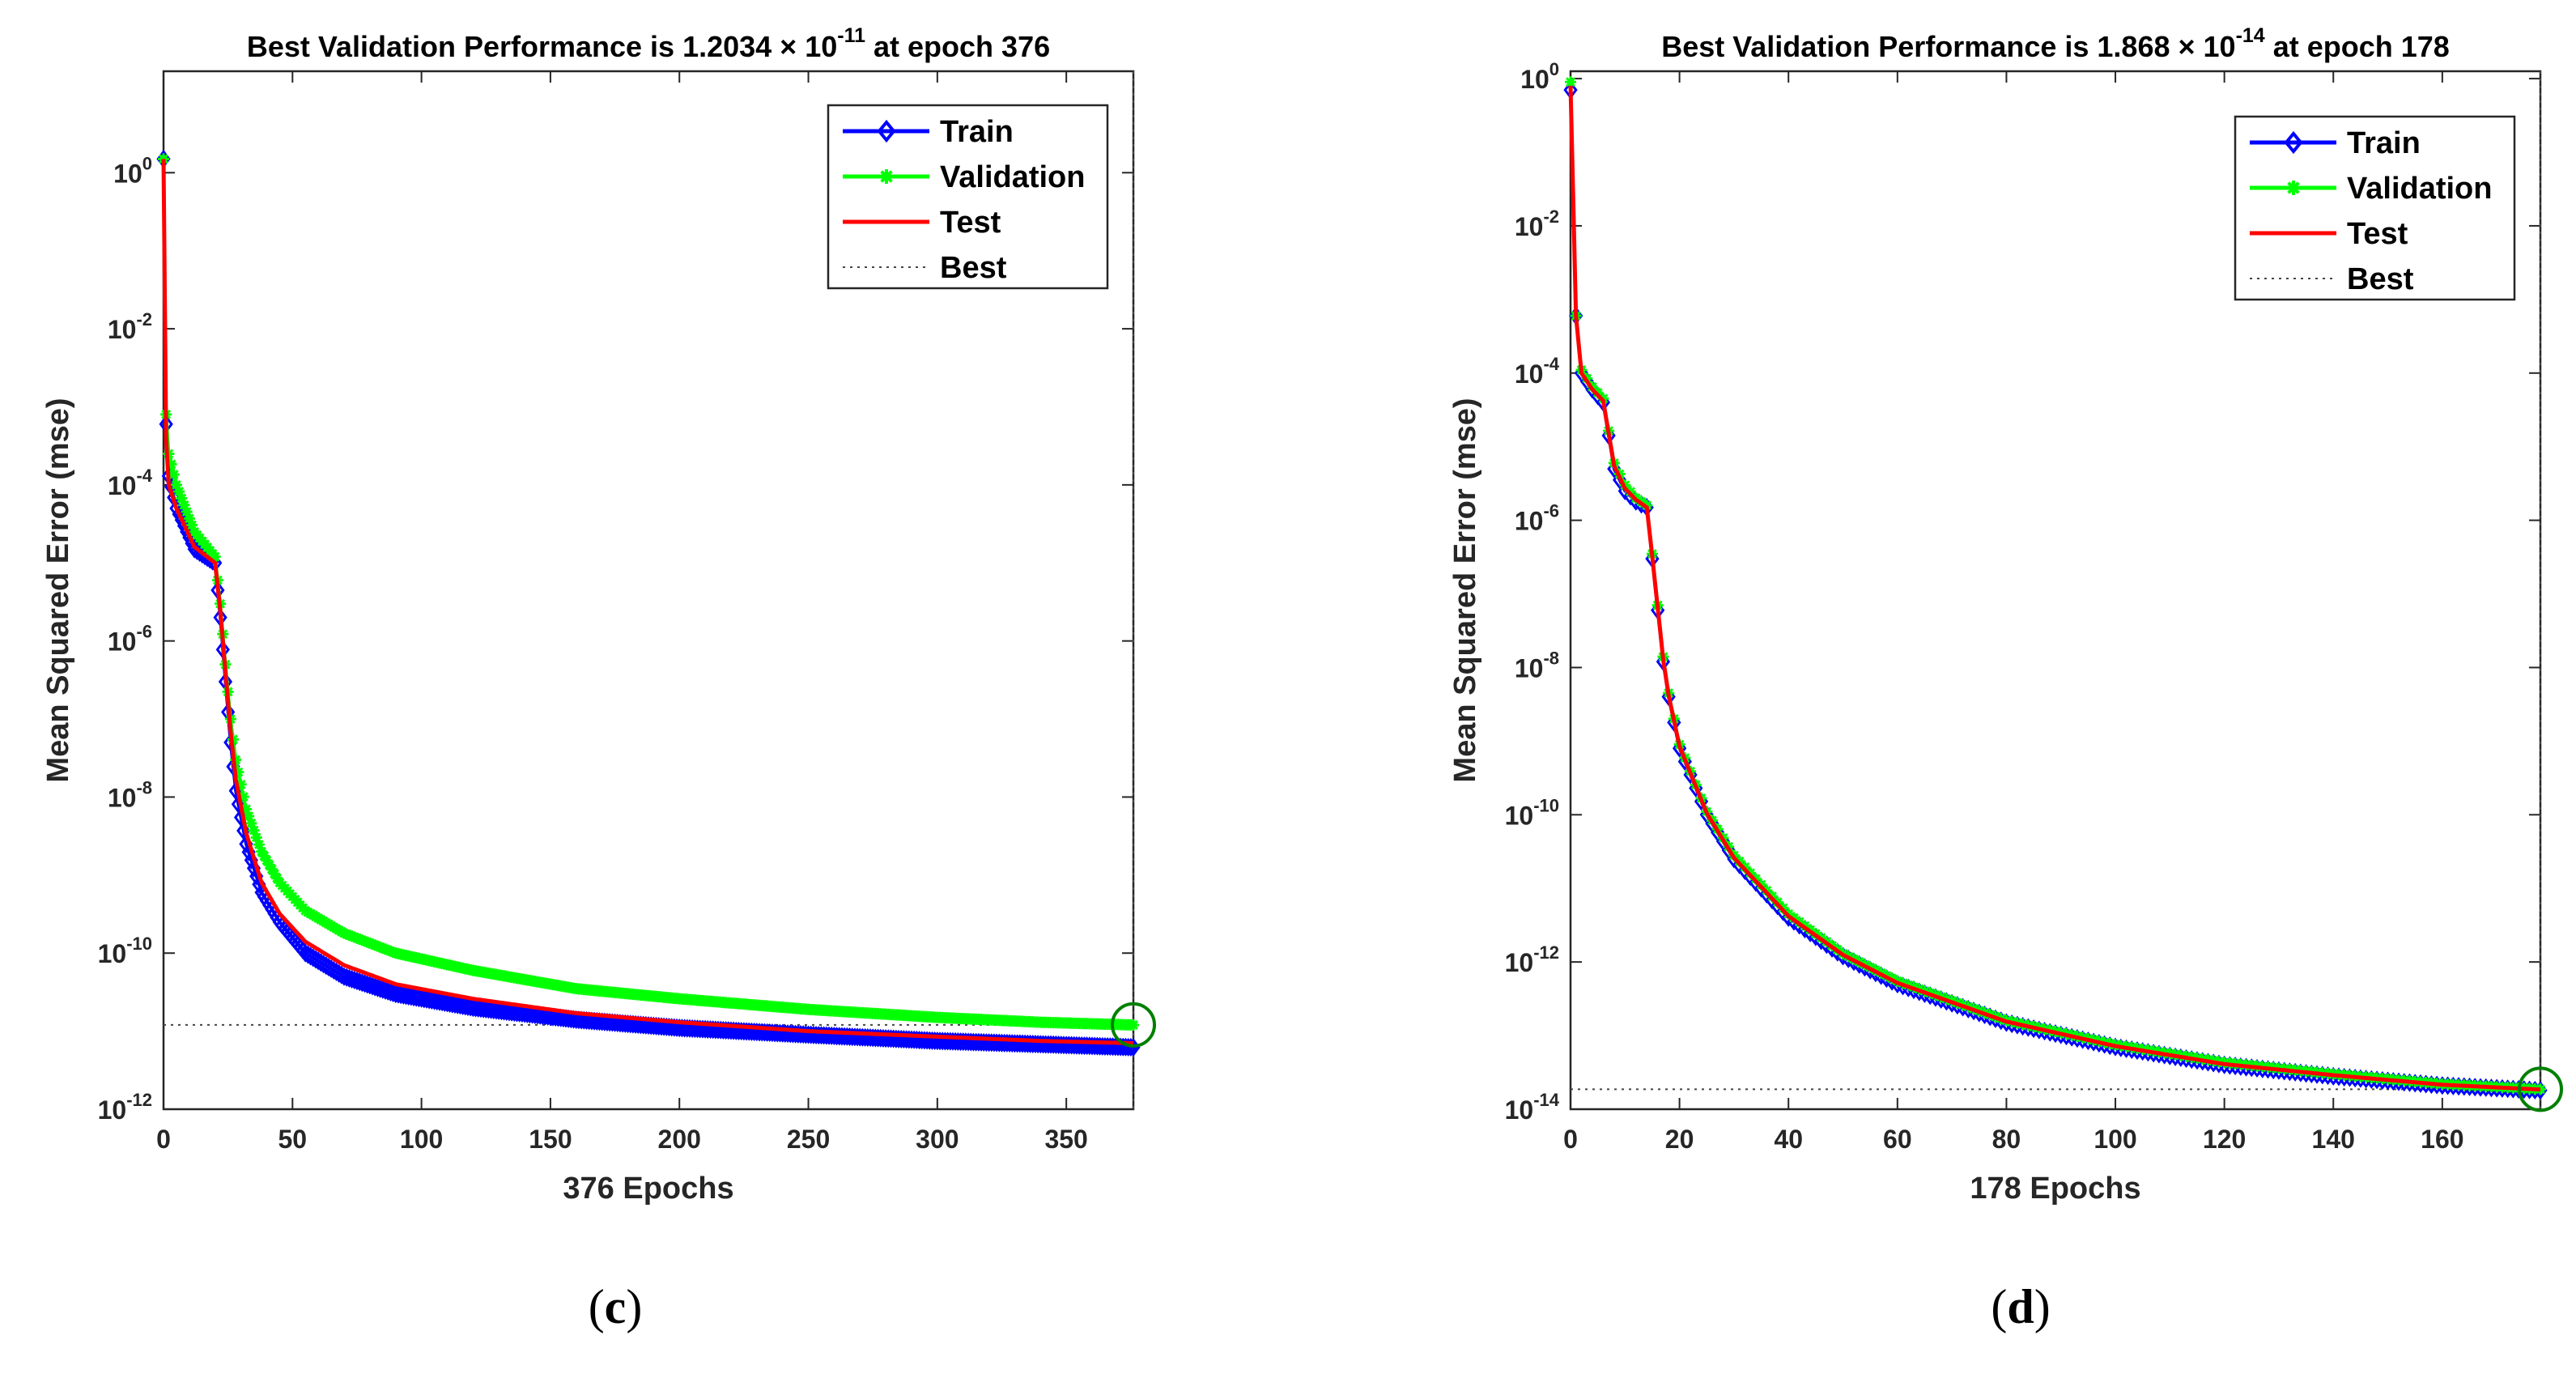 Image resolution: width=2576 pixels, height=1378 pixels. What do you see at coordinates (58, 590) in the screenshot?
I see `panel-c-ylabel: Mean Squared Error (mse)` at bounding box center [58, 590].